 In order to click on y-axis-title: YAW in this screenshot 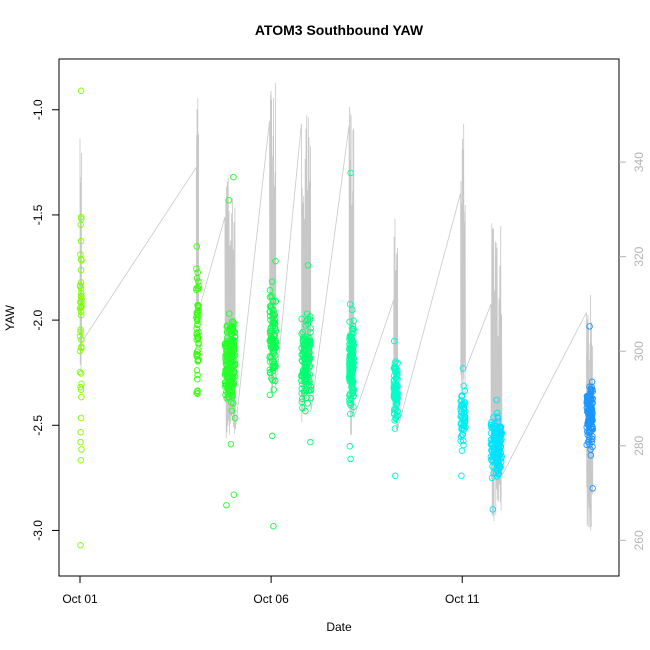, I will do `click(10, 317)`.